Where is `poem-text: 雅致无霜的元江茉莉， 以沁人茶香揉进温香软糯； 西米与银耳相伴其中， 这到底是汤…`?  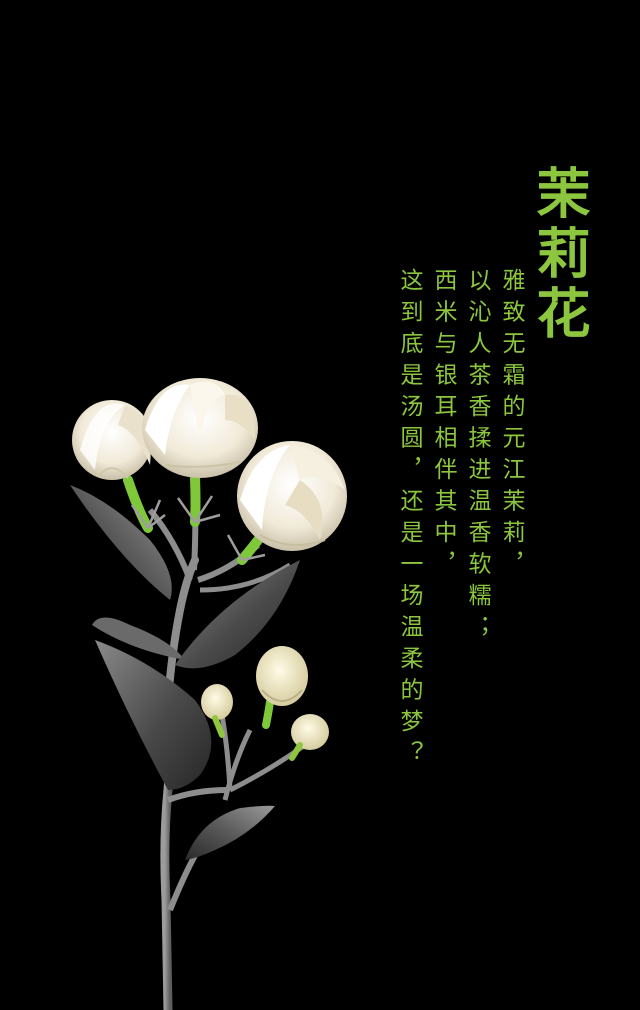 poem-text: 雅致无霜的元江茉莉， 以沁人茶香揉进温香软糯； 西米与银耳相伴其中， 这到底是汤… is located at coordinates (460, 548).